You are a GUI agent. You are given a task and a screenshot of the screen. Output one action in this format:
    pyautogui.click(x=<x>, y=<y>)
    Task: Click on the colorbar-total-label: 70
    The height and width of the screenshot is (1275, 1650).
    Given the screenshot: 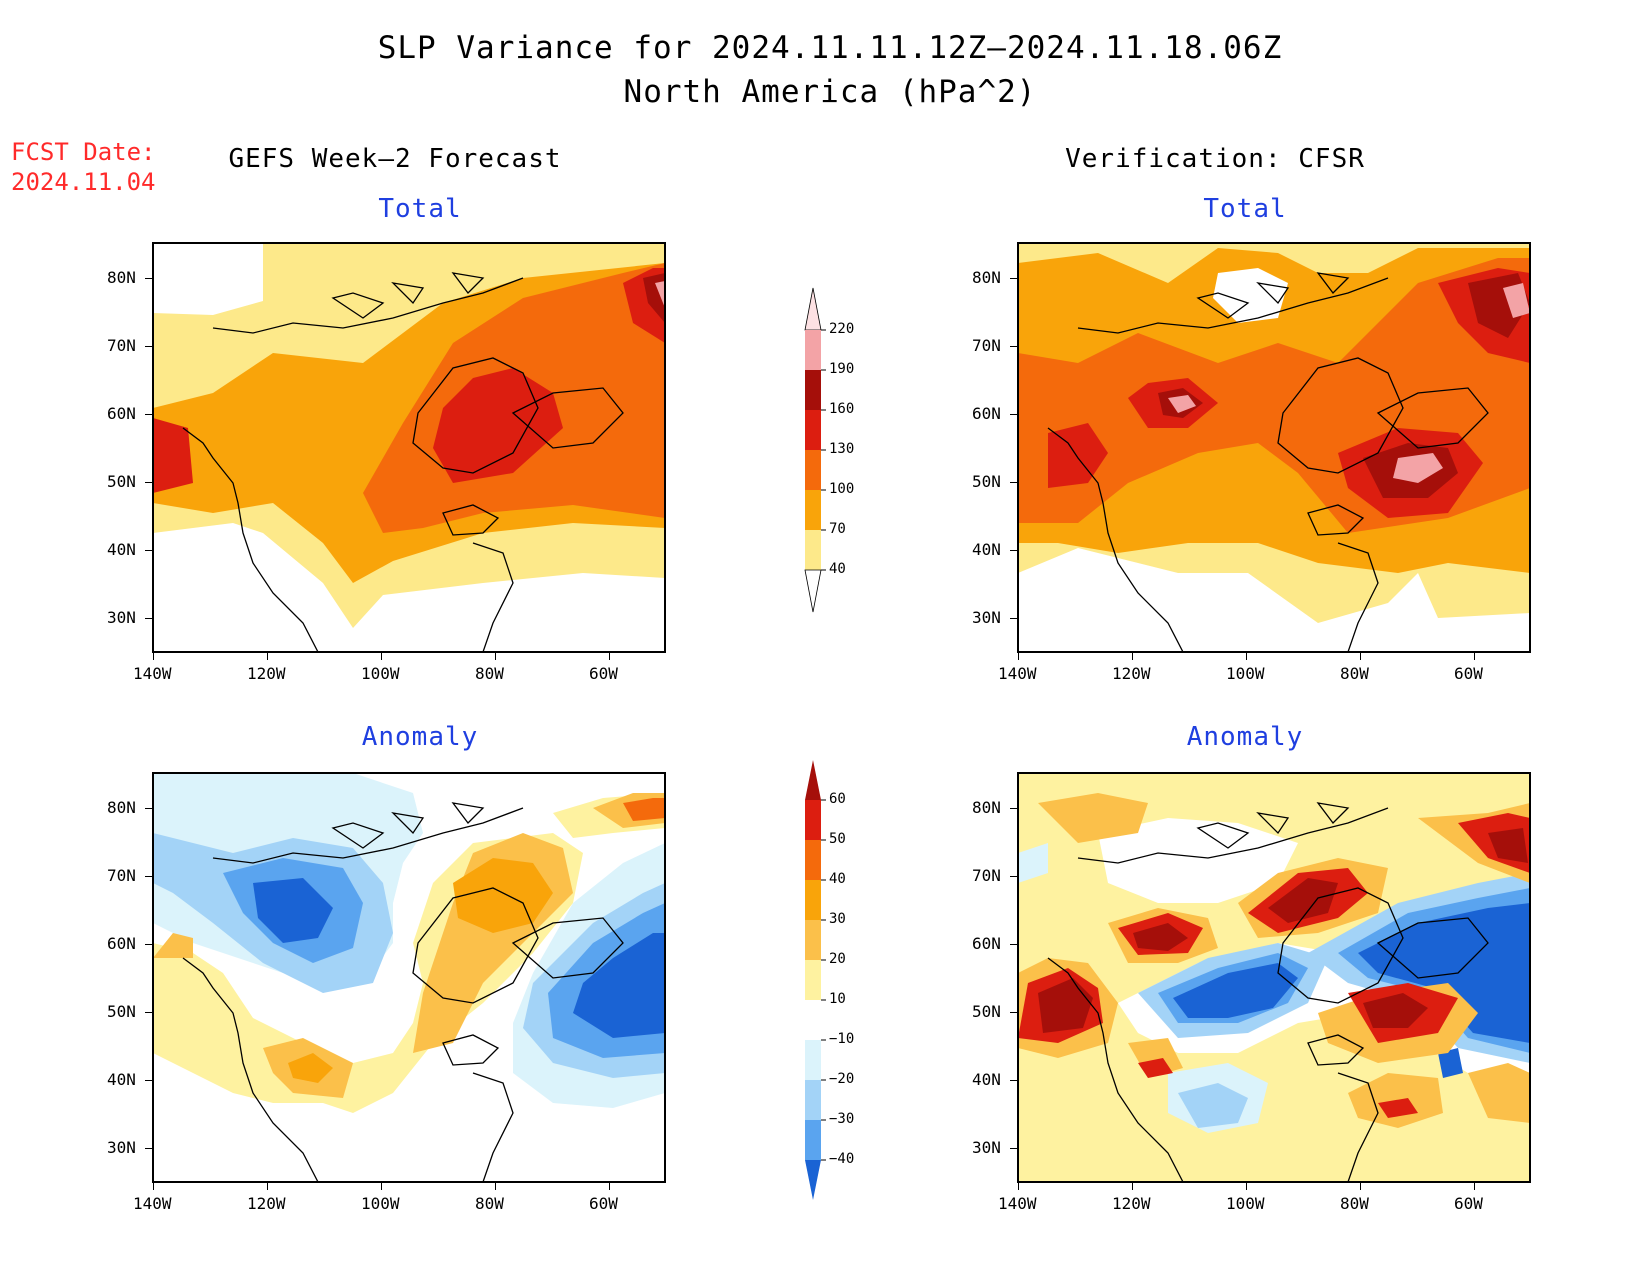 What is the action you would take?
    pyautogui.click(x=837, y=529)
    